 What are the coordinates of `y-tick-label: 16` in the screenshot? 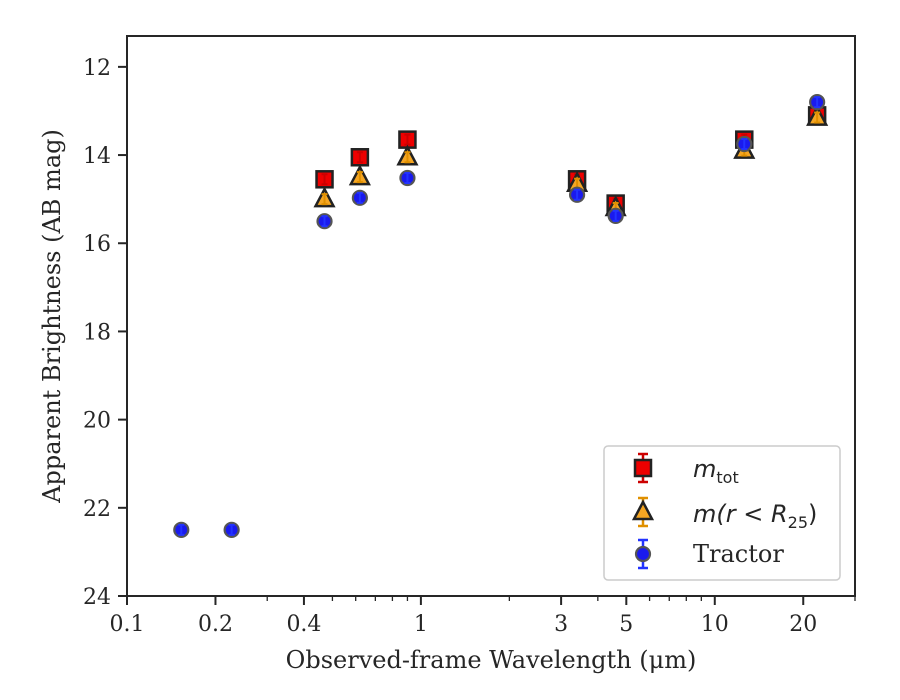 It's located at (97, 244).